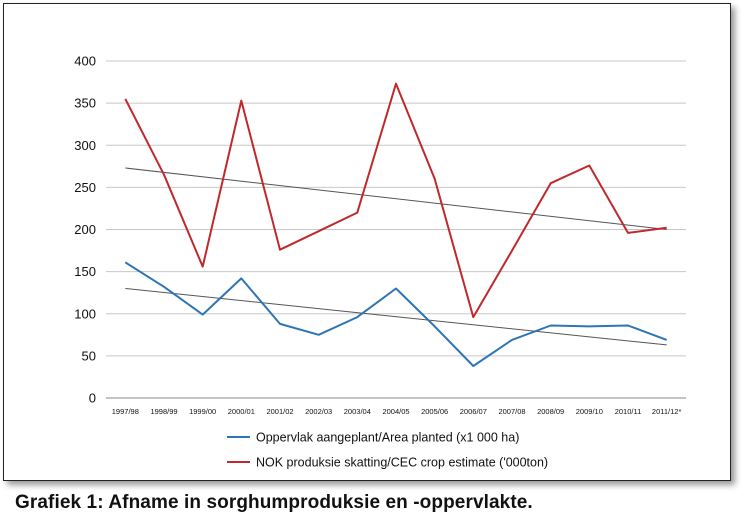 The height and width of the screenshot is (532, 750). I want to click on x-tick-label-4: 2001/02, so click(279, 411).